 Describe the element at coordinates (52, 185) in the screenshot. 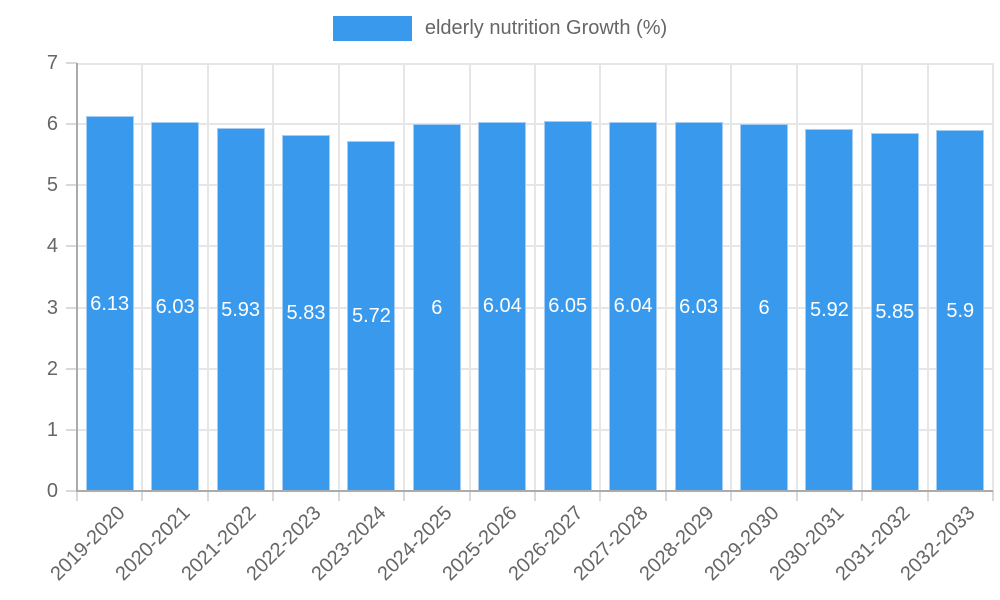

I see `y-axis-tick-label: 5` at that location.